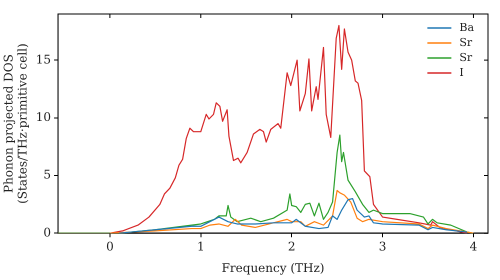  What do you see at coordinates (200, 247) in the screenshot?
I see `x-tick-label: 1` at bounding box center [200, 247].